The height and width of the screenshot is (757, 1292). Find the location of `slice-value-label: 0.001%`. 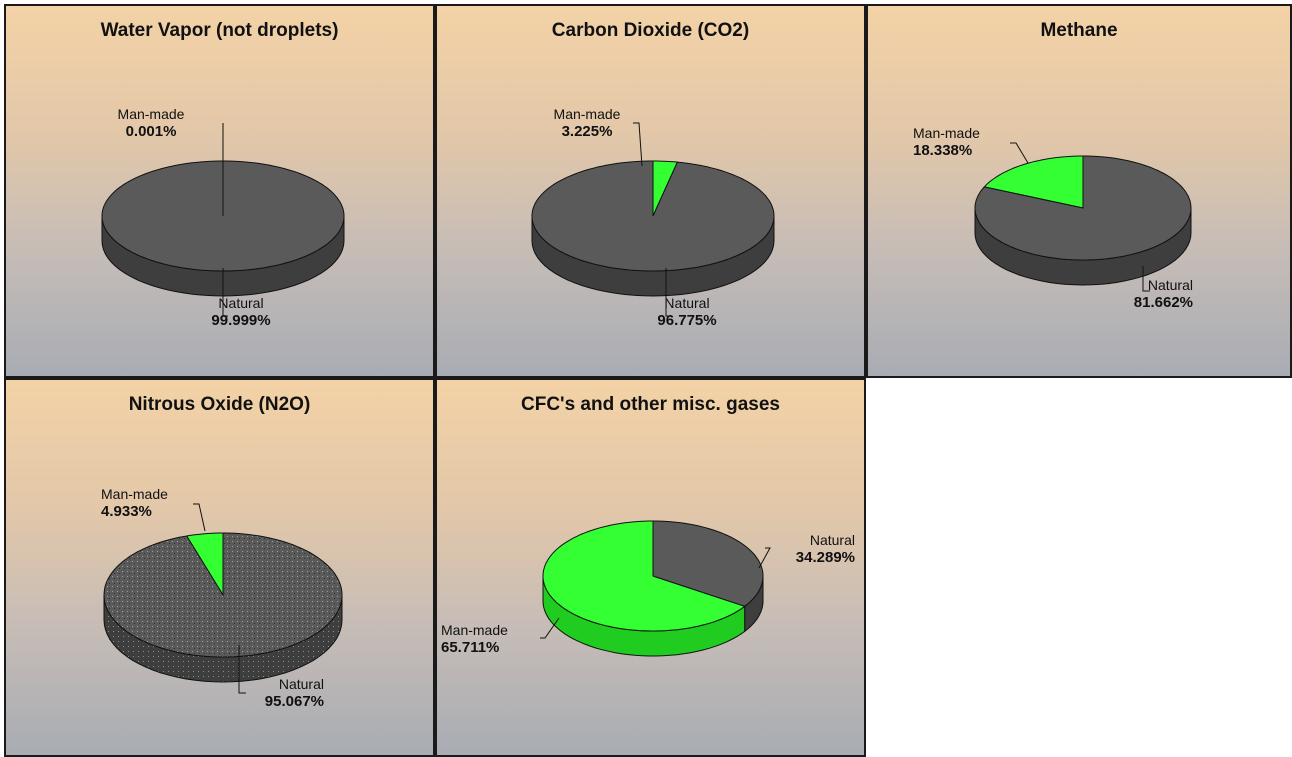

slice-value-label: 0.001% is located at coordinates (151, 131).